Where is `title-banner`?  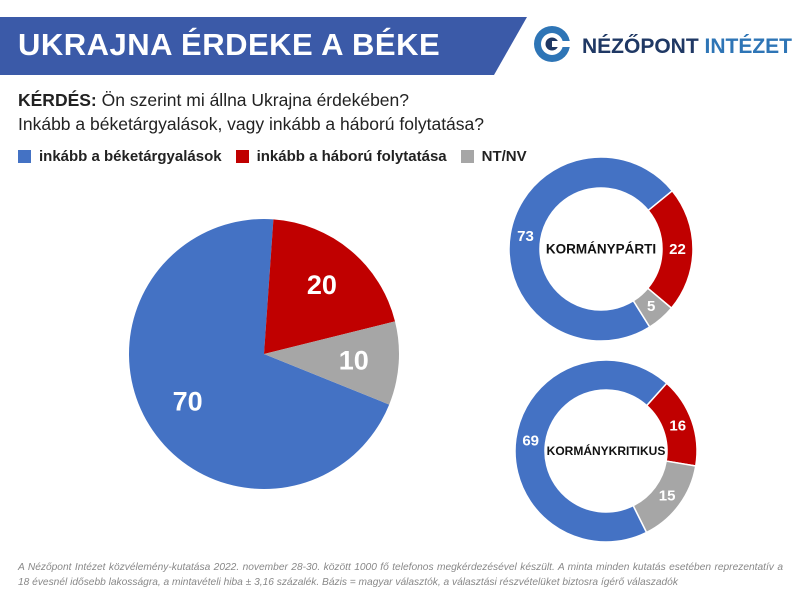
title-banner is located at coordinates (400, 46).